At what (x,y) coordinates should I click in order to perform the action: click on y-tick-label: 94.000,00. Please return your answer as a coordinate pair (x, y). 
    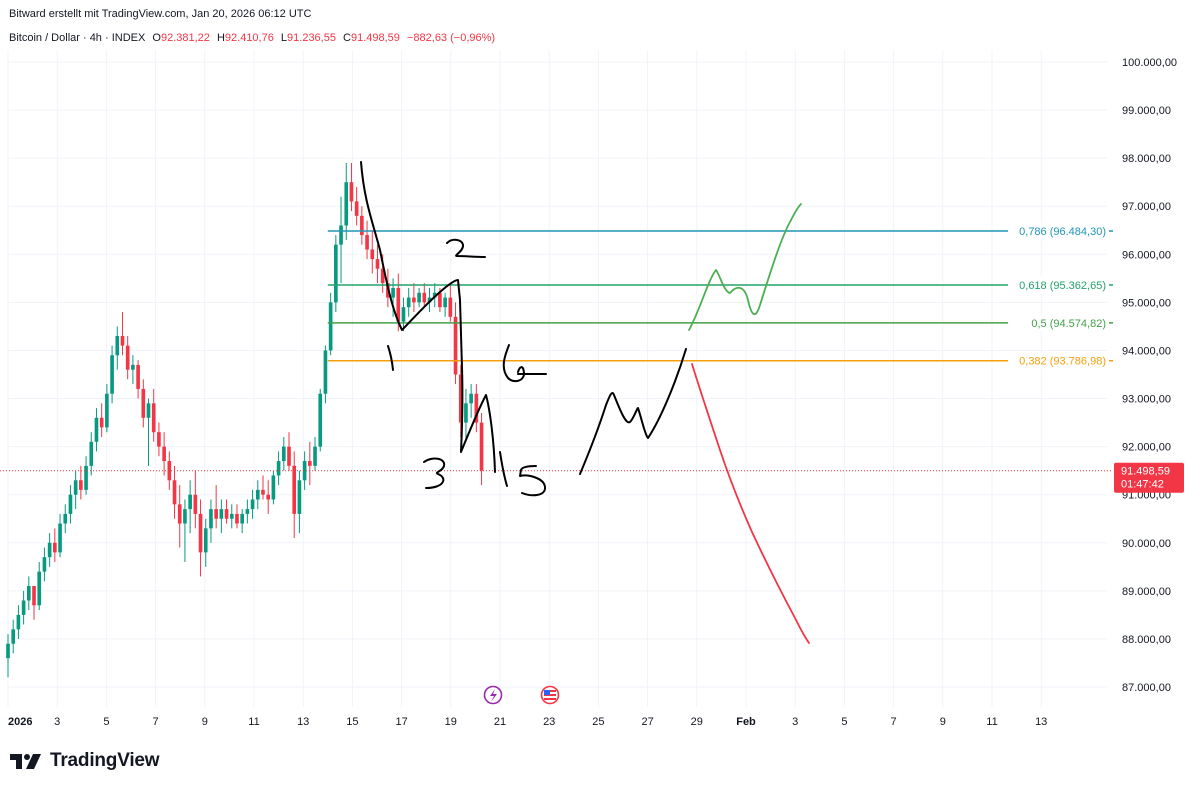
    Looking at the image, I should click on (1146, 351).